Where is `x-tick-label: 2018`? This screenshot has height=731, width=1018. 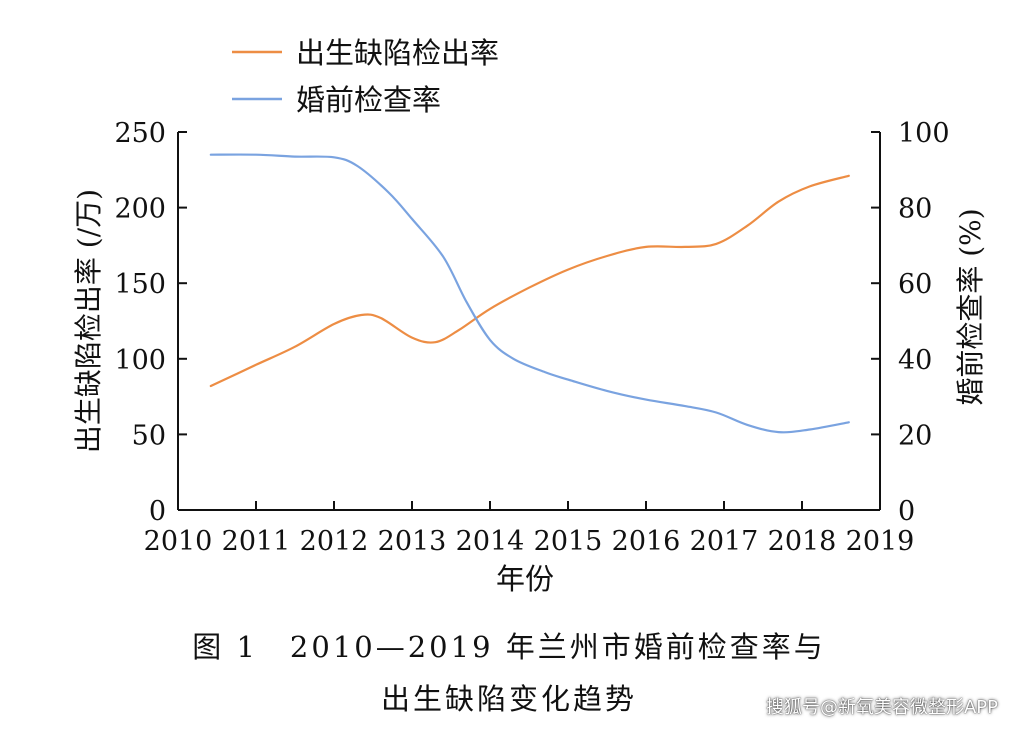 x-tick-label: 2018 is located at coordinates (802, 541).